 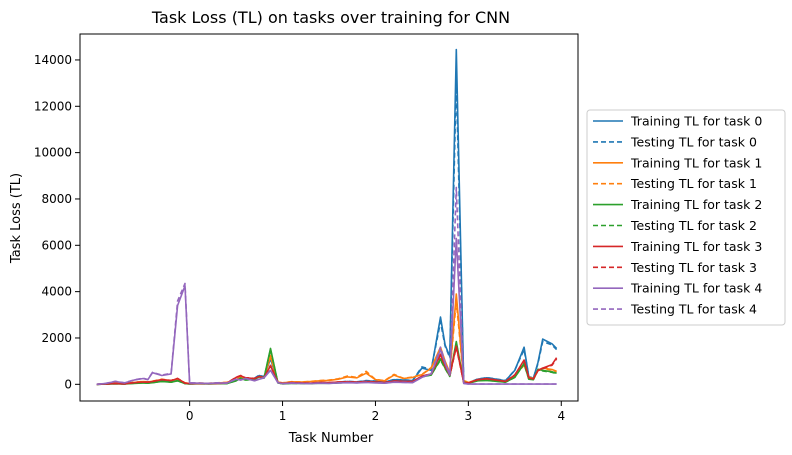 What do you see at coordinates (693, 225) in the screenshot?
I see `legend-label-5: Testing TL for task 2` at bounding box center [693, 225].